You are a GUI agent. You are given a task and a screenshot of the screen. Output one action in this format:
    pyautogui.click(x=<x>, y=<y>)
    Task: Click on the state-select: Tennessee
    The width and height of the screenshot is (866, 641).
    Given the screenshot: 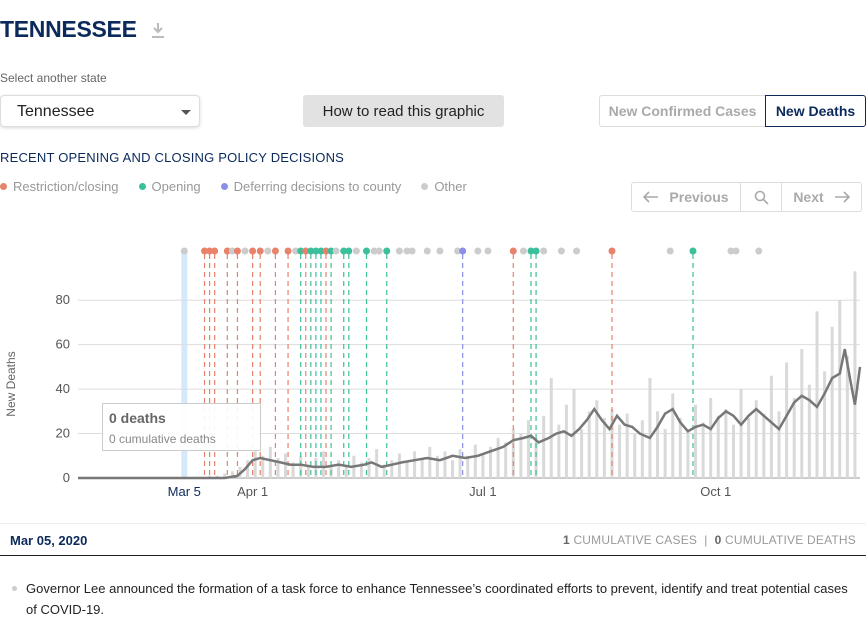 What is the action you would take?
    pyautogui.click(x=100, y=111)
    